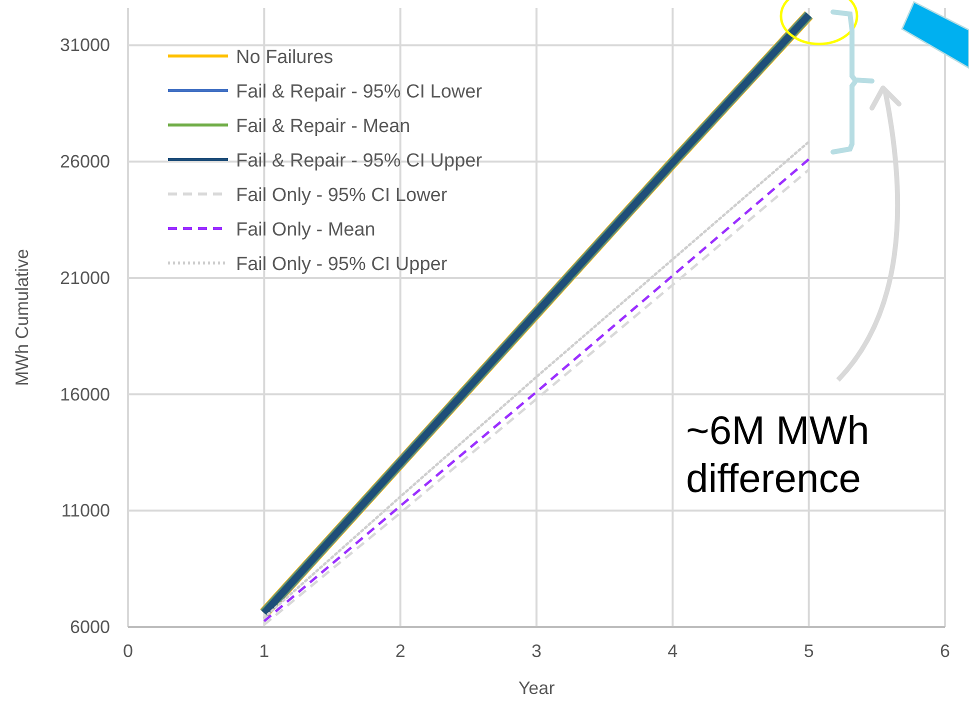 The image size is (969, 704). What do you see at coordinates (342, 195) in the screenshot?
I see `legend-label: Fail Only - 95% CI Lower` at bounding box center [342, 195].